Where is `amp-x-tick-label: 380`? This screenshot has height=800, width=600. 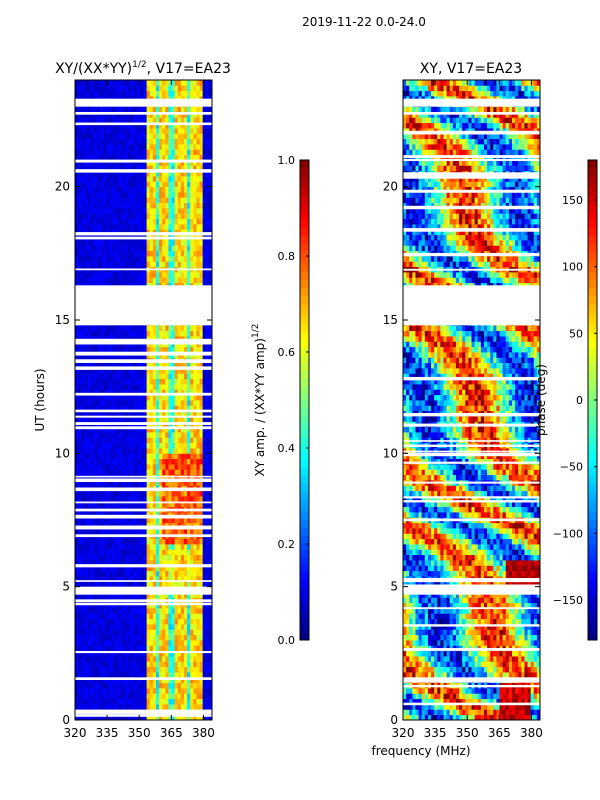
amp-x-tick-label: 380 is located at coordinates (203, 733).